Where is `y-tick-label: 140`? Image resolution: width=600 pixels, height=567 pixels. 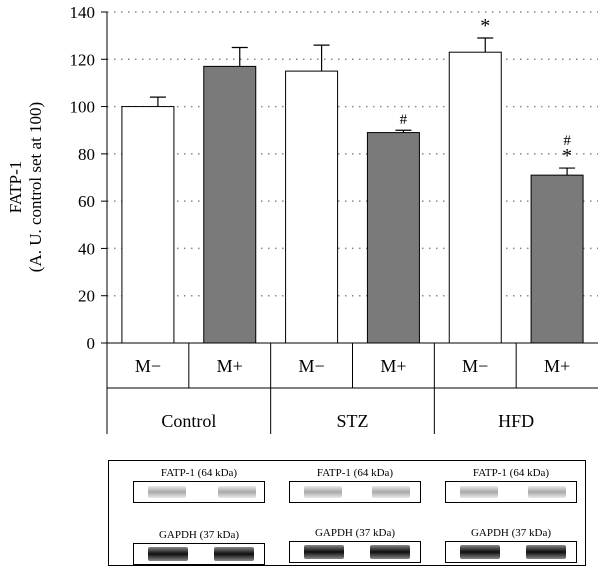
y-tick-label: 140 is located at coordinates (83, 12).